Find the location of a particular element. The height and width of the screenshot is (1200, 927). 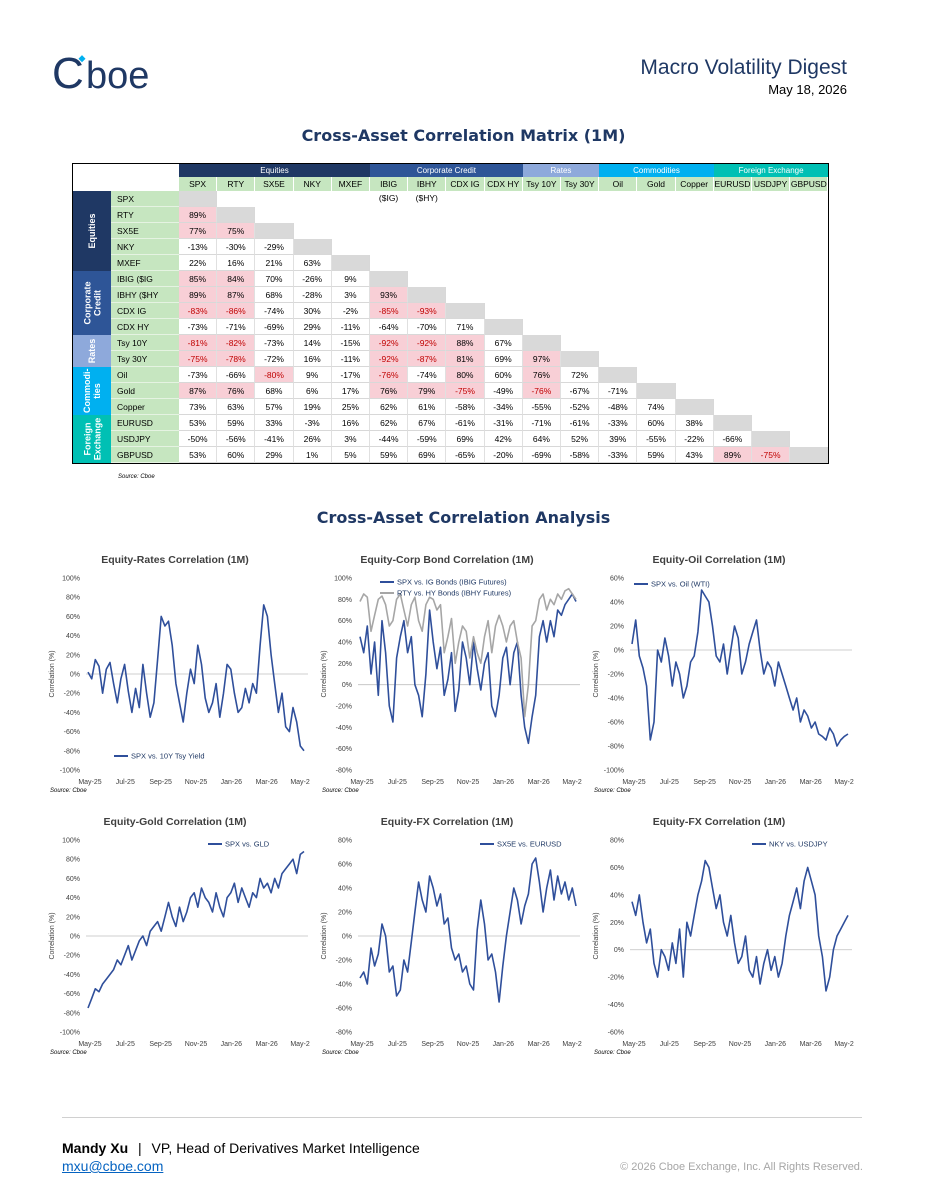

matrix-cell: -75% is located at coordinates (771, 455).